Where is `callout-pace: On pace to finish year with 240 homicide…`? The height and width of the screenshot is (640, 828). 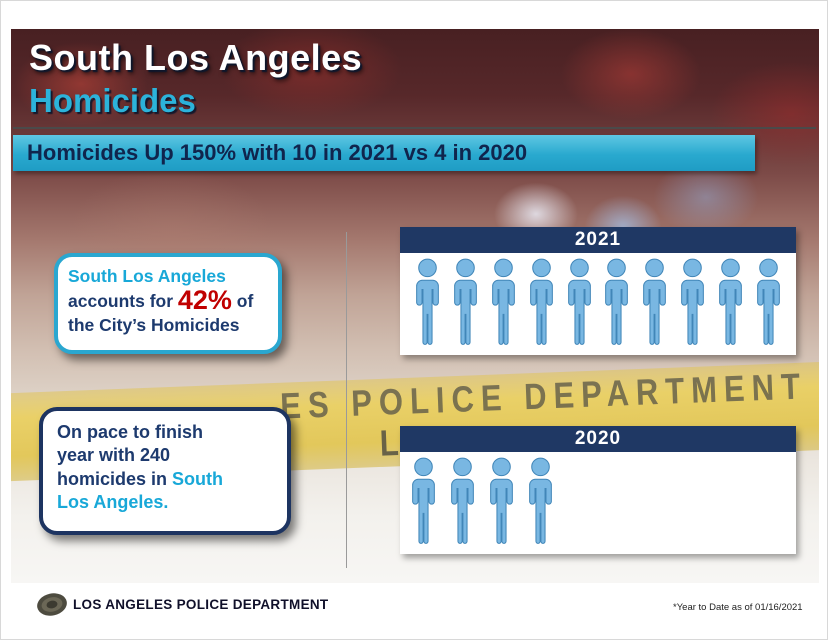 callout-pace: On pace to finish year with 240 homicide… is located at coordinates (165, 471).